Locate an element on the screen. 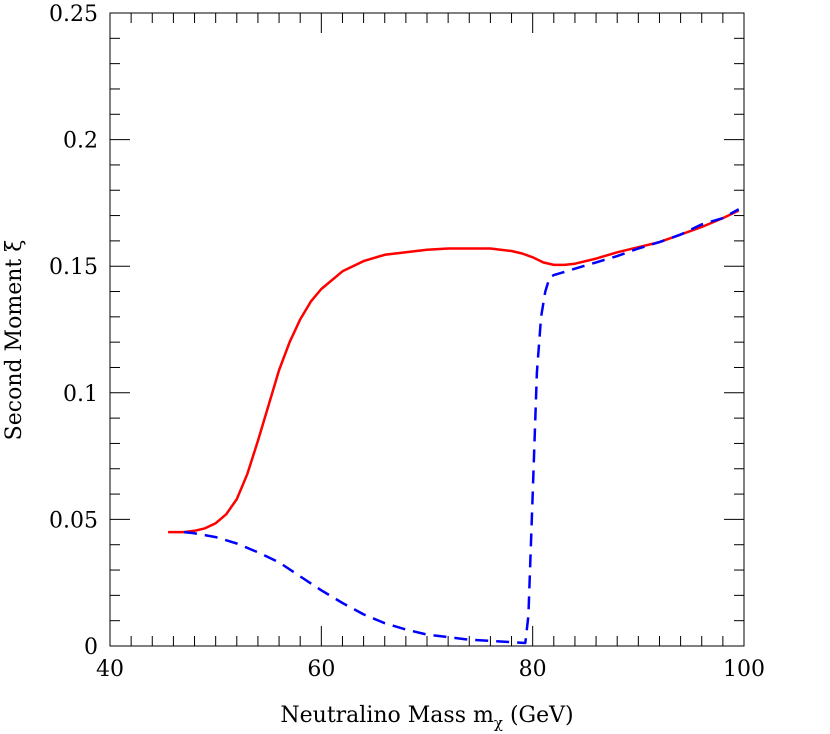 This screenshot has height=734, width=830. x-tick-label: 40 is located at coordinates (110, 669).